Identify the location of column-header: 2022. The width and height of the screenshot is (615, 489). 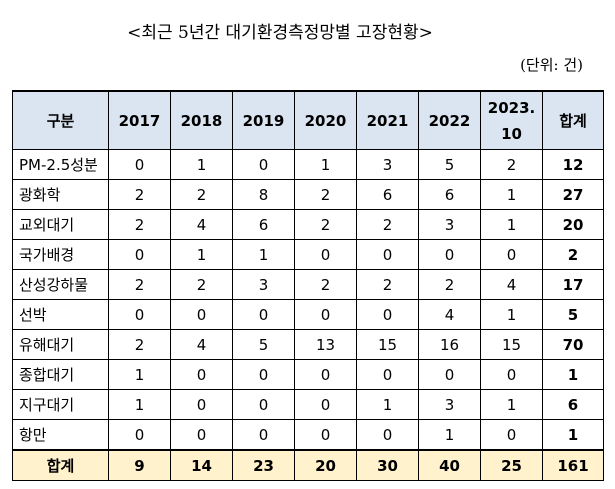
(449, 120).